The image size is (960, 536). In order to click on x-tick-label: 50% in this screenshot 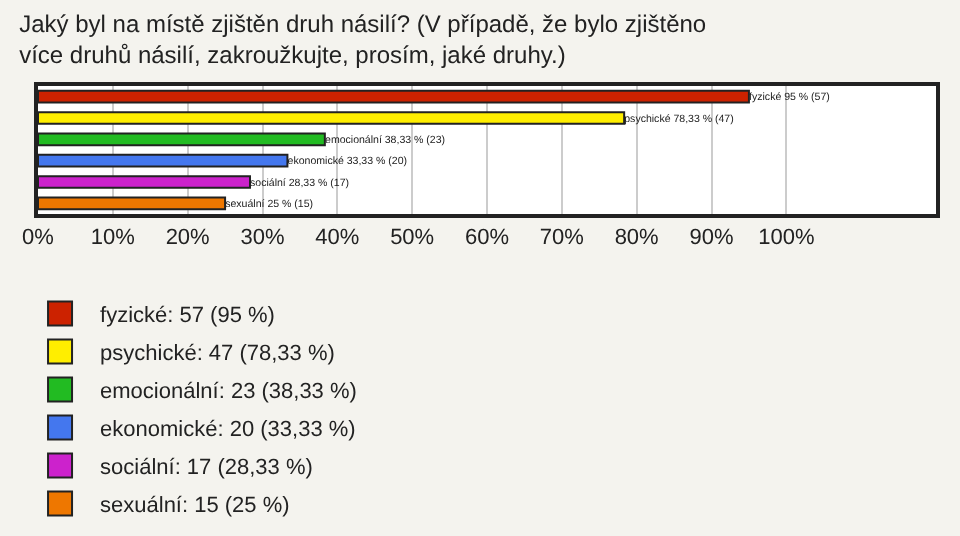, I will do `click(412, 237)`.